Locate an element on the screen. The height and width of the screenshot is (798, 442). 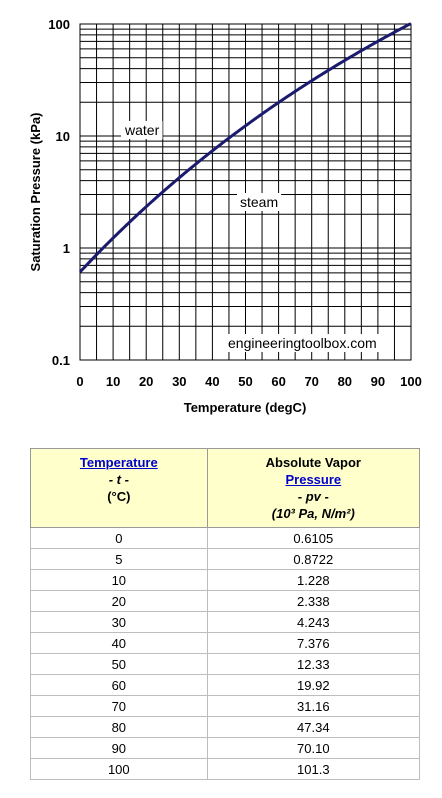
table-row: 50 12.33 is located at coordinates (225, 664).